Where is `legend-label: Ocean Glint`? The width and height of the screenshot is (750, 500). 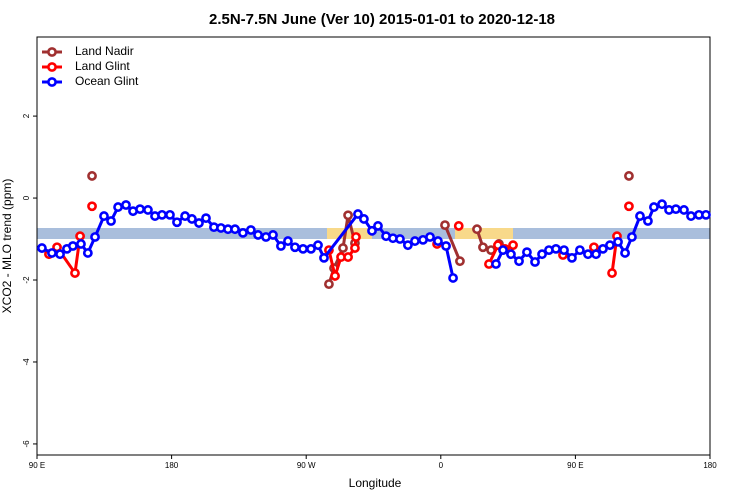
legend-label: Ocean Glint is located at coordinates (107, 81).